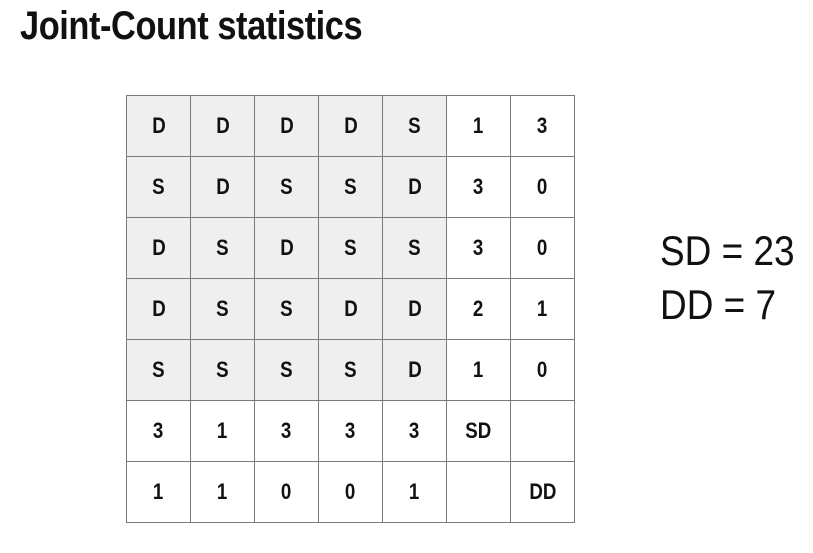 This screenshot has width=813, height=553. I want to click on grid-row: 3 1 3 3 3 SD, so click(350, 431).